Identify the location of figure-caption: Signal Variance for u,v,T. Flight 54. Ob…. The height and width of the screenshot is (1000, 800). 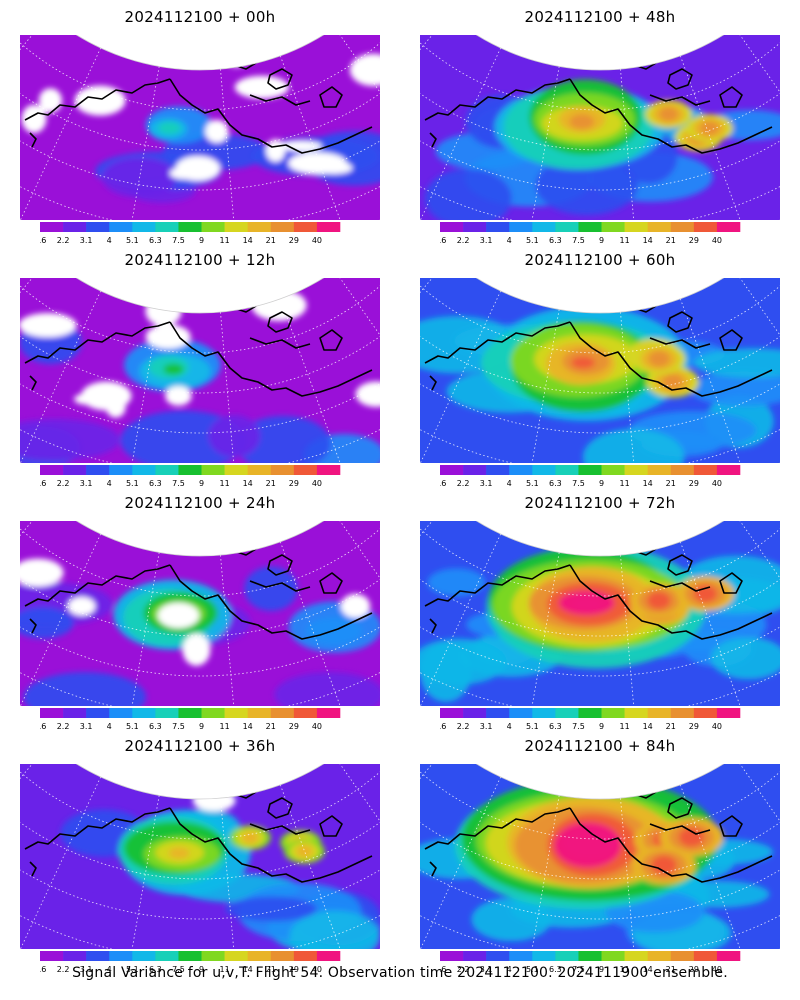
(400, 973).